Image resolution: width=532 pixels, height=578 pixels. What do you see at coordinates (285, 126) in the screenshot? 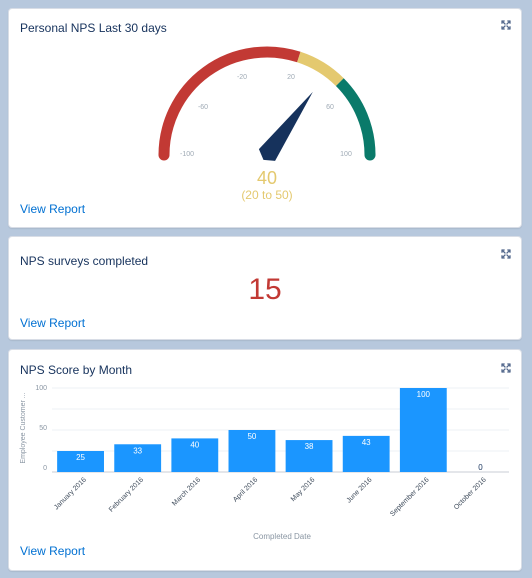
I see `gauge-needle` at bounding box center [285, 126].